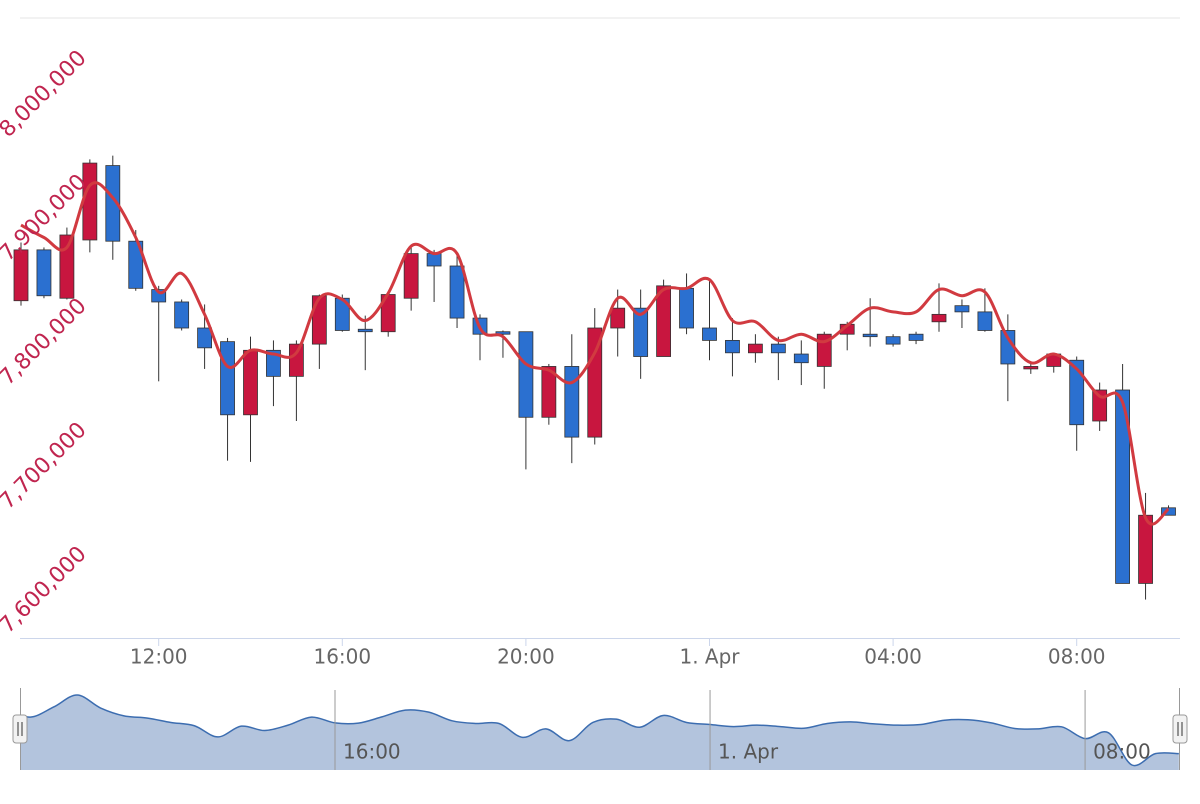 The height and width of the screenshot is (804, 1200). I want to click on y-tick-label: 7,600,000, so click(46, 590).